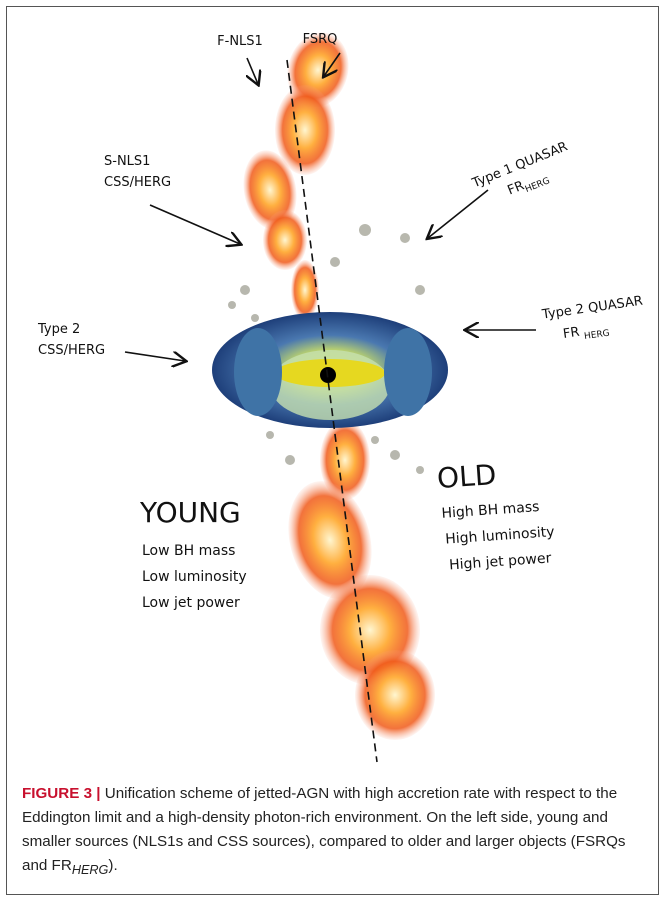 The width and height of the screenshot is (667, 903). I want to click on old-line: High jet power, so click(500, 561).